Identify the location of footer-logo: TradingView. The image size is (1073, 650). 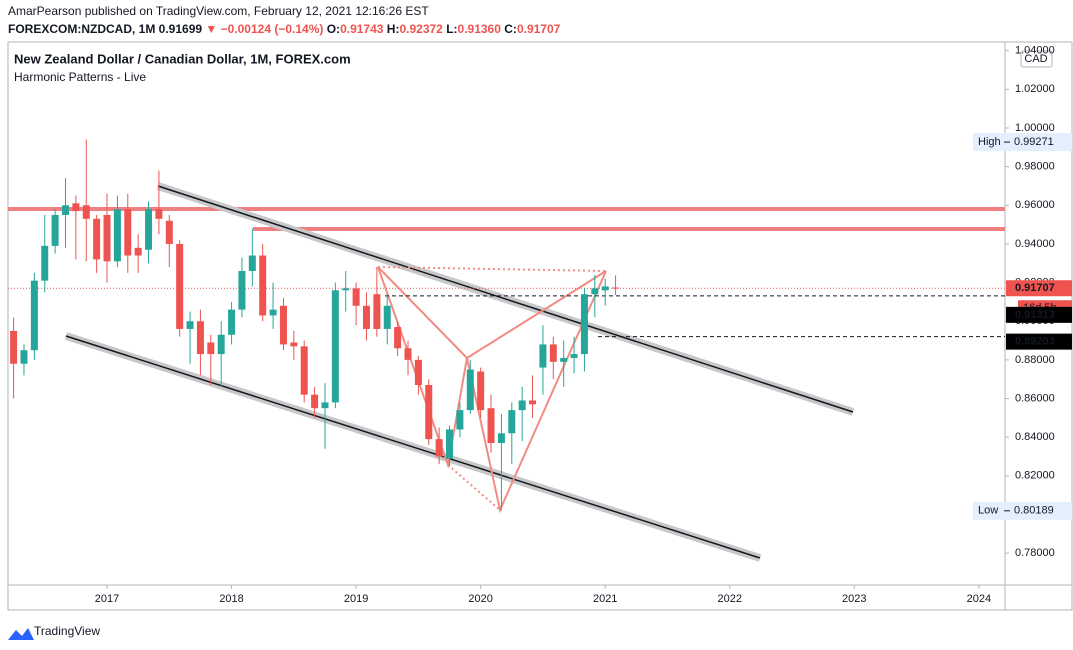
(54, 632).